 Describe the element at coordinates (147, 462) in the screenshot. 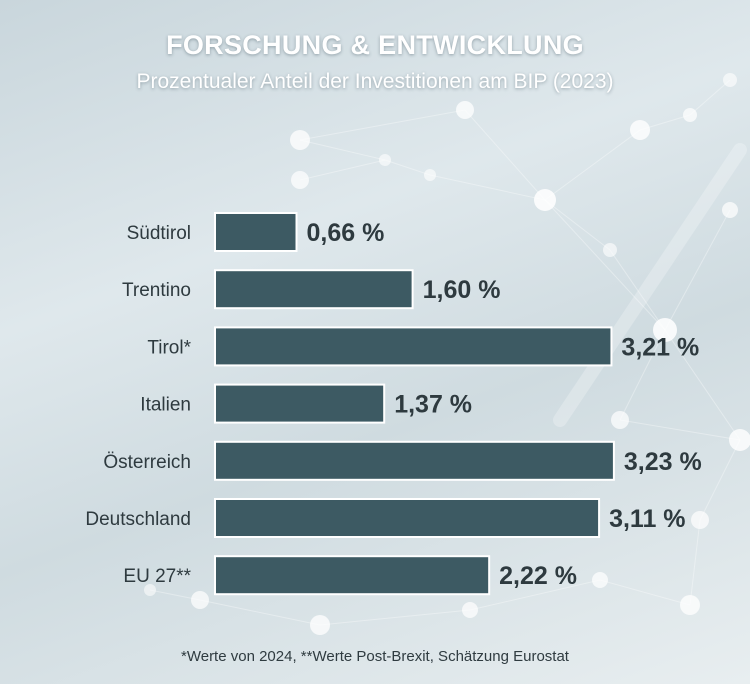

I see `category-label-sterreich: Österreich` at that location.